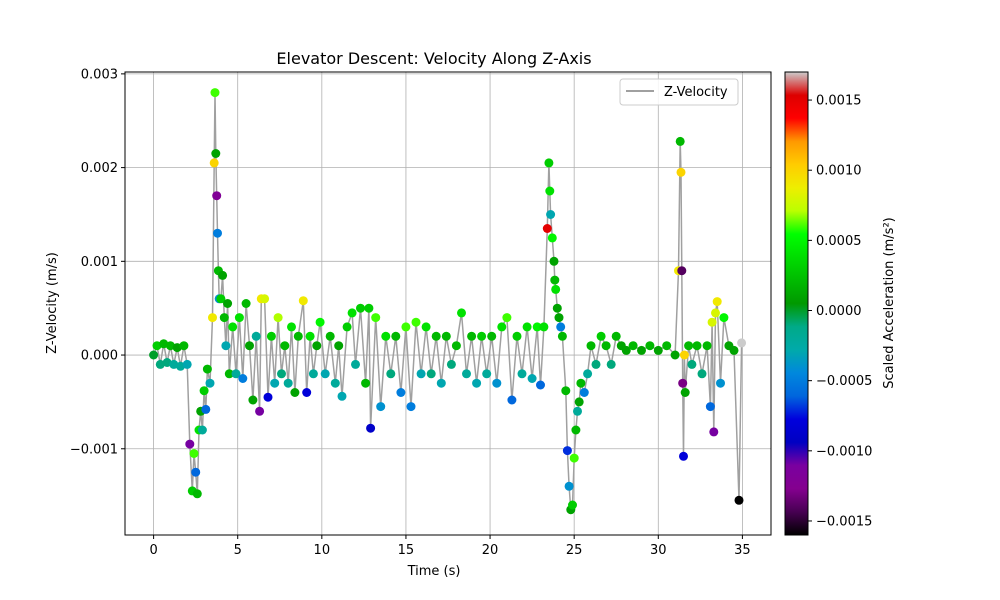 Image resolution: width=1000 pixels, height=600 pixels. I want to click on legend-entry-z-velocity: Z-Velocity, so click(696, 92).